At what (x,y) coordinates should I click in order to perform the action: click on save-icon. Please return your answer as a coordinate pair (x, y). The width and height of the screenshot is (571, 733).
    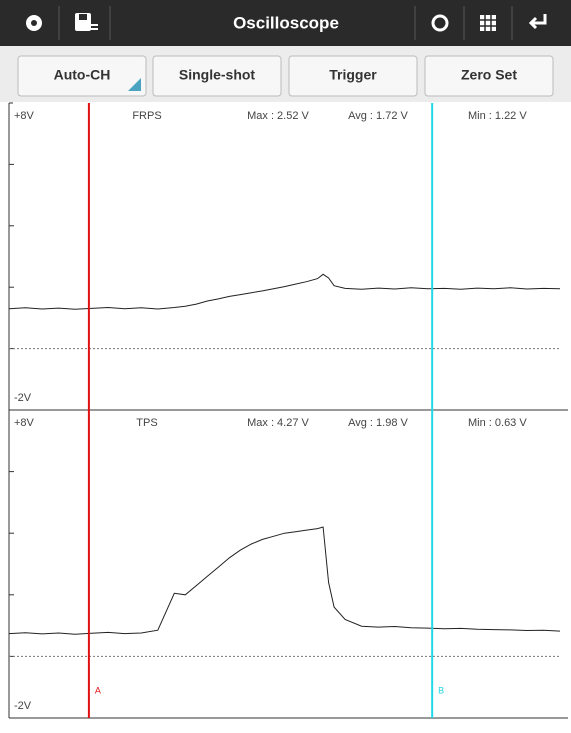
    Looking at the image, I should click on (86, 22).